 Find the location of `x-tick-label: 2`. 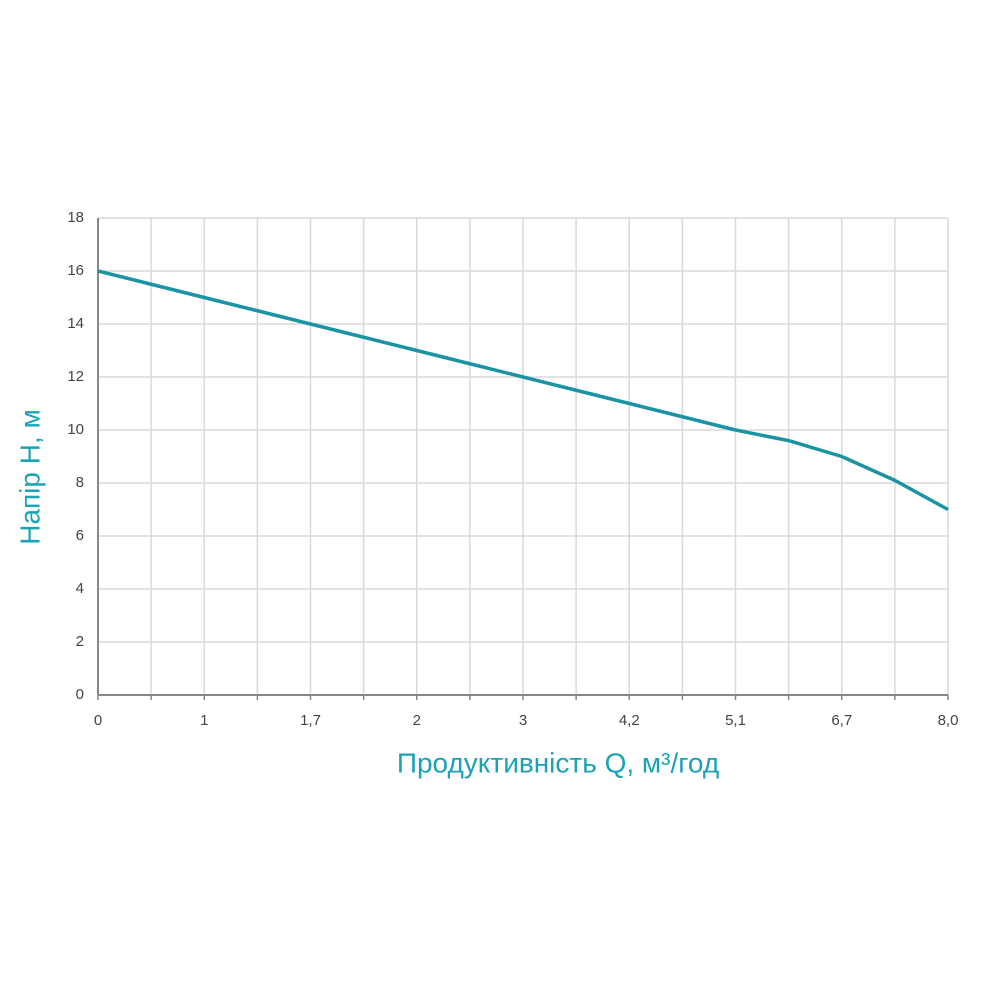

x-tick-label: 2 is located at coordinates (417, 720).